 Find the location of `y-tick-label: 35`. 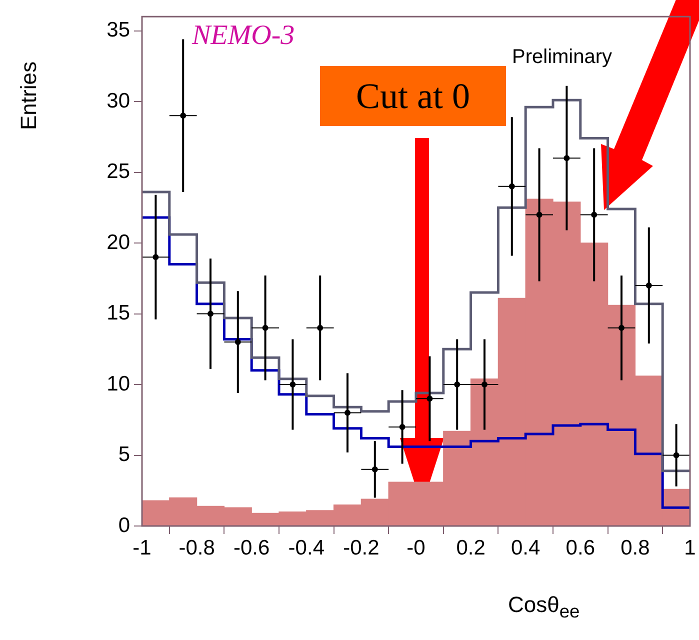

y-tick-label: 35 is located at coordinates (118, 30).